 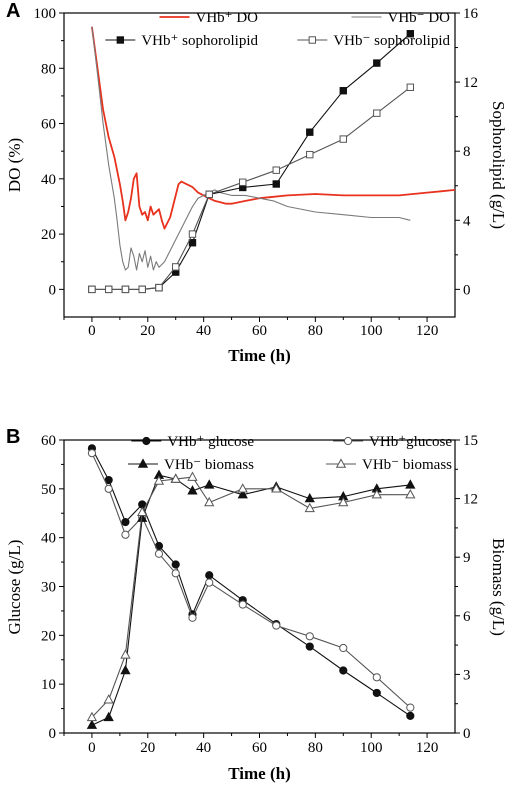 I want to click on y-left-tick-label: 100, so click(x=45, y=14).